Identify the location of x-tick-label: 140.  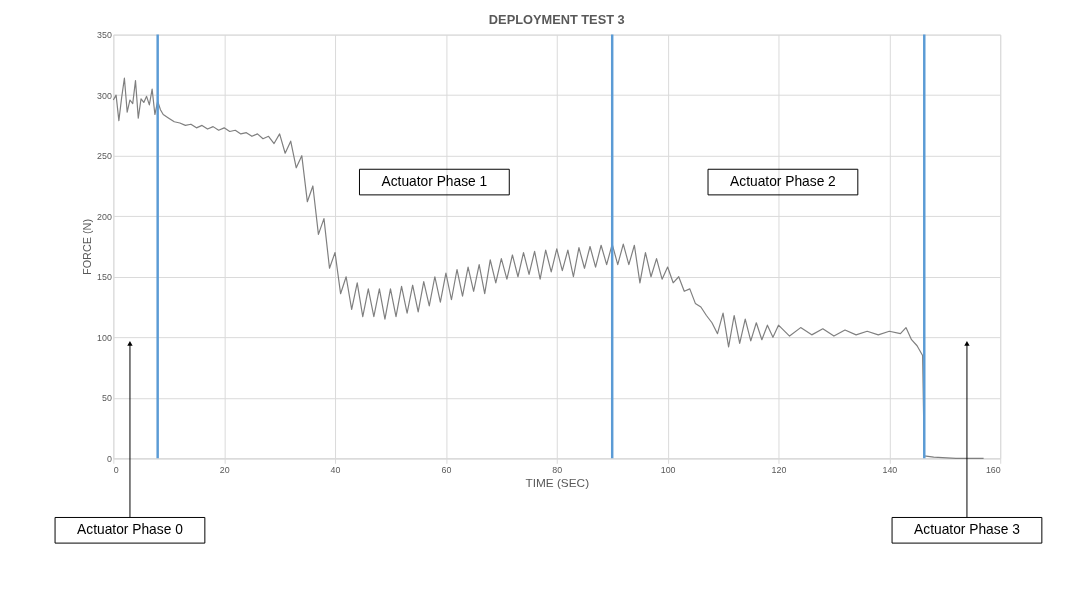
(890, 469).